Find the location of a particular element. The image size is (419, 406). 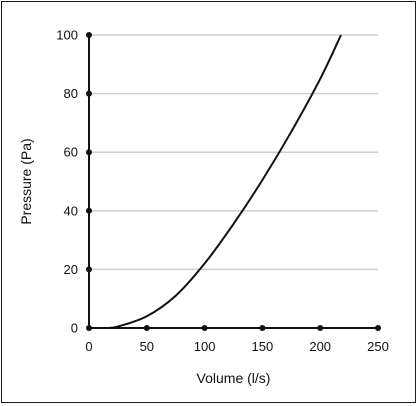

y-tick-label-40: 40 is located at coordinates (71, 210).